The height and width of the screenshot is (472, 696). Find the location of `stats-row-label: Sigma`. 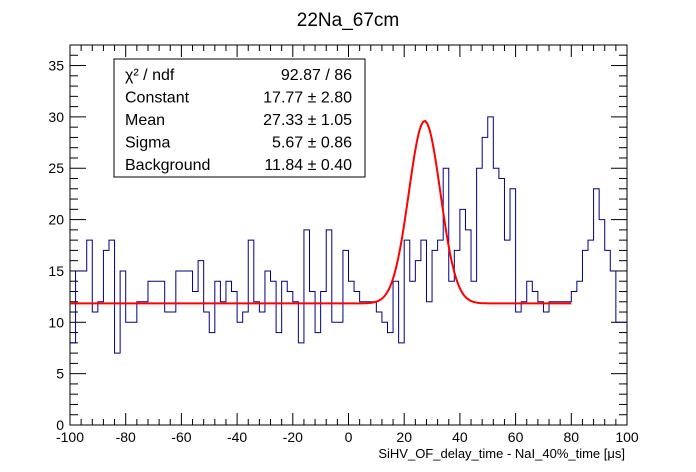

stats-row-label: Sigma is located at coordinates (147, 143).